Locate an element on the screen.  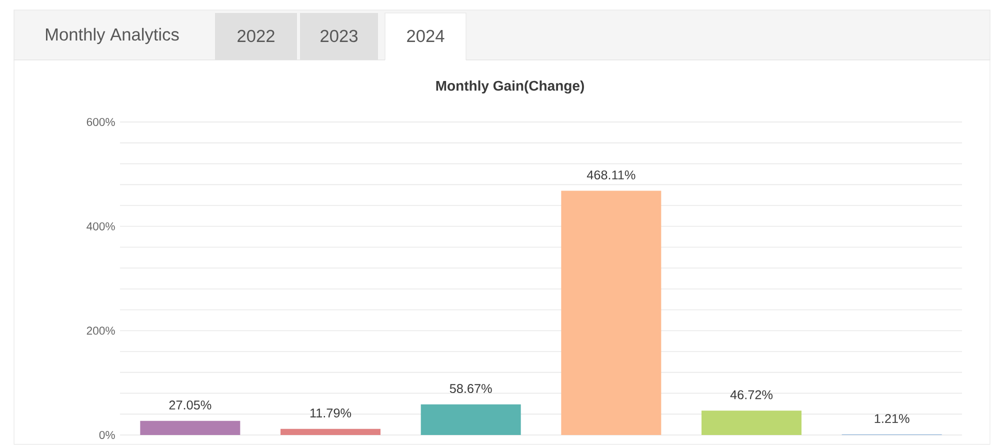
data-label: 11.79% is located at coordinates (331, 413).